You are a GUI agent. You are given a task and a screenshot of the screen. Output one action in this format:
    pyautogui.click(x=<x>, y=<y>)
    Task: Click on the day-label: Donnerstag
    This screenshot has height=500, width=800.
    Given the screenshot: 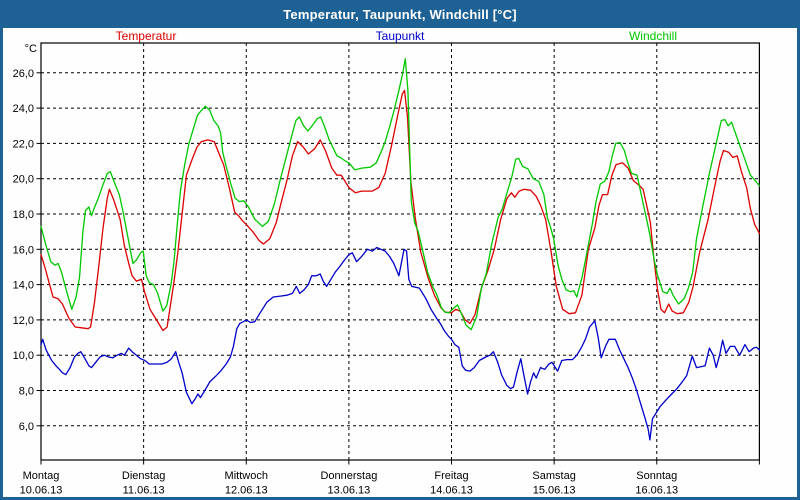 What is the action you would take?
    pyautogui.click(x=348, y=476)
    